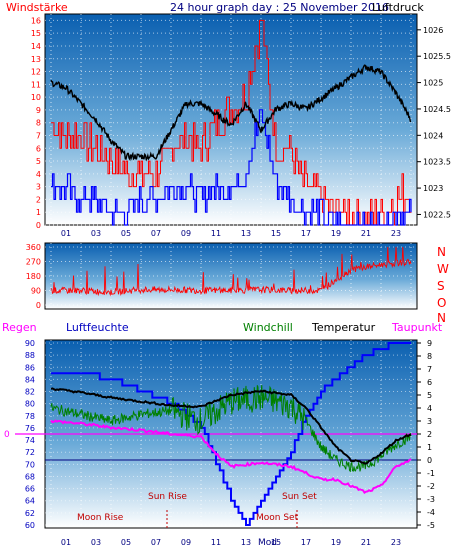 Image resolution: width=470 pixels, height=555 pixels. Describe the element at coordinates (30, 428) in the screenshot. I see `humidity-tick-label: 76` at that location.